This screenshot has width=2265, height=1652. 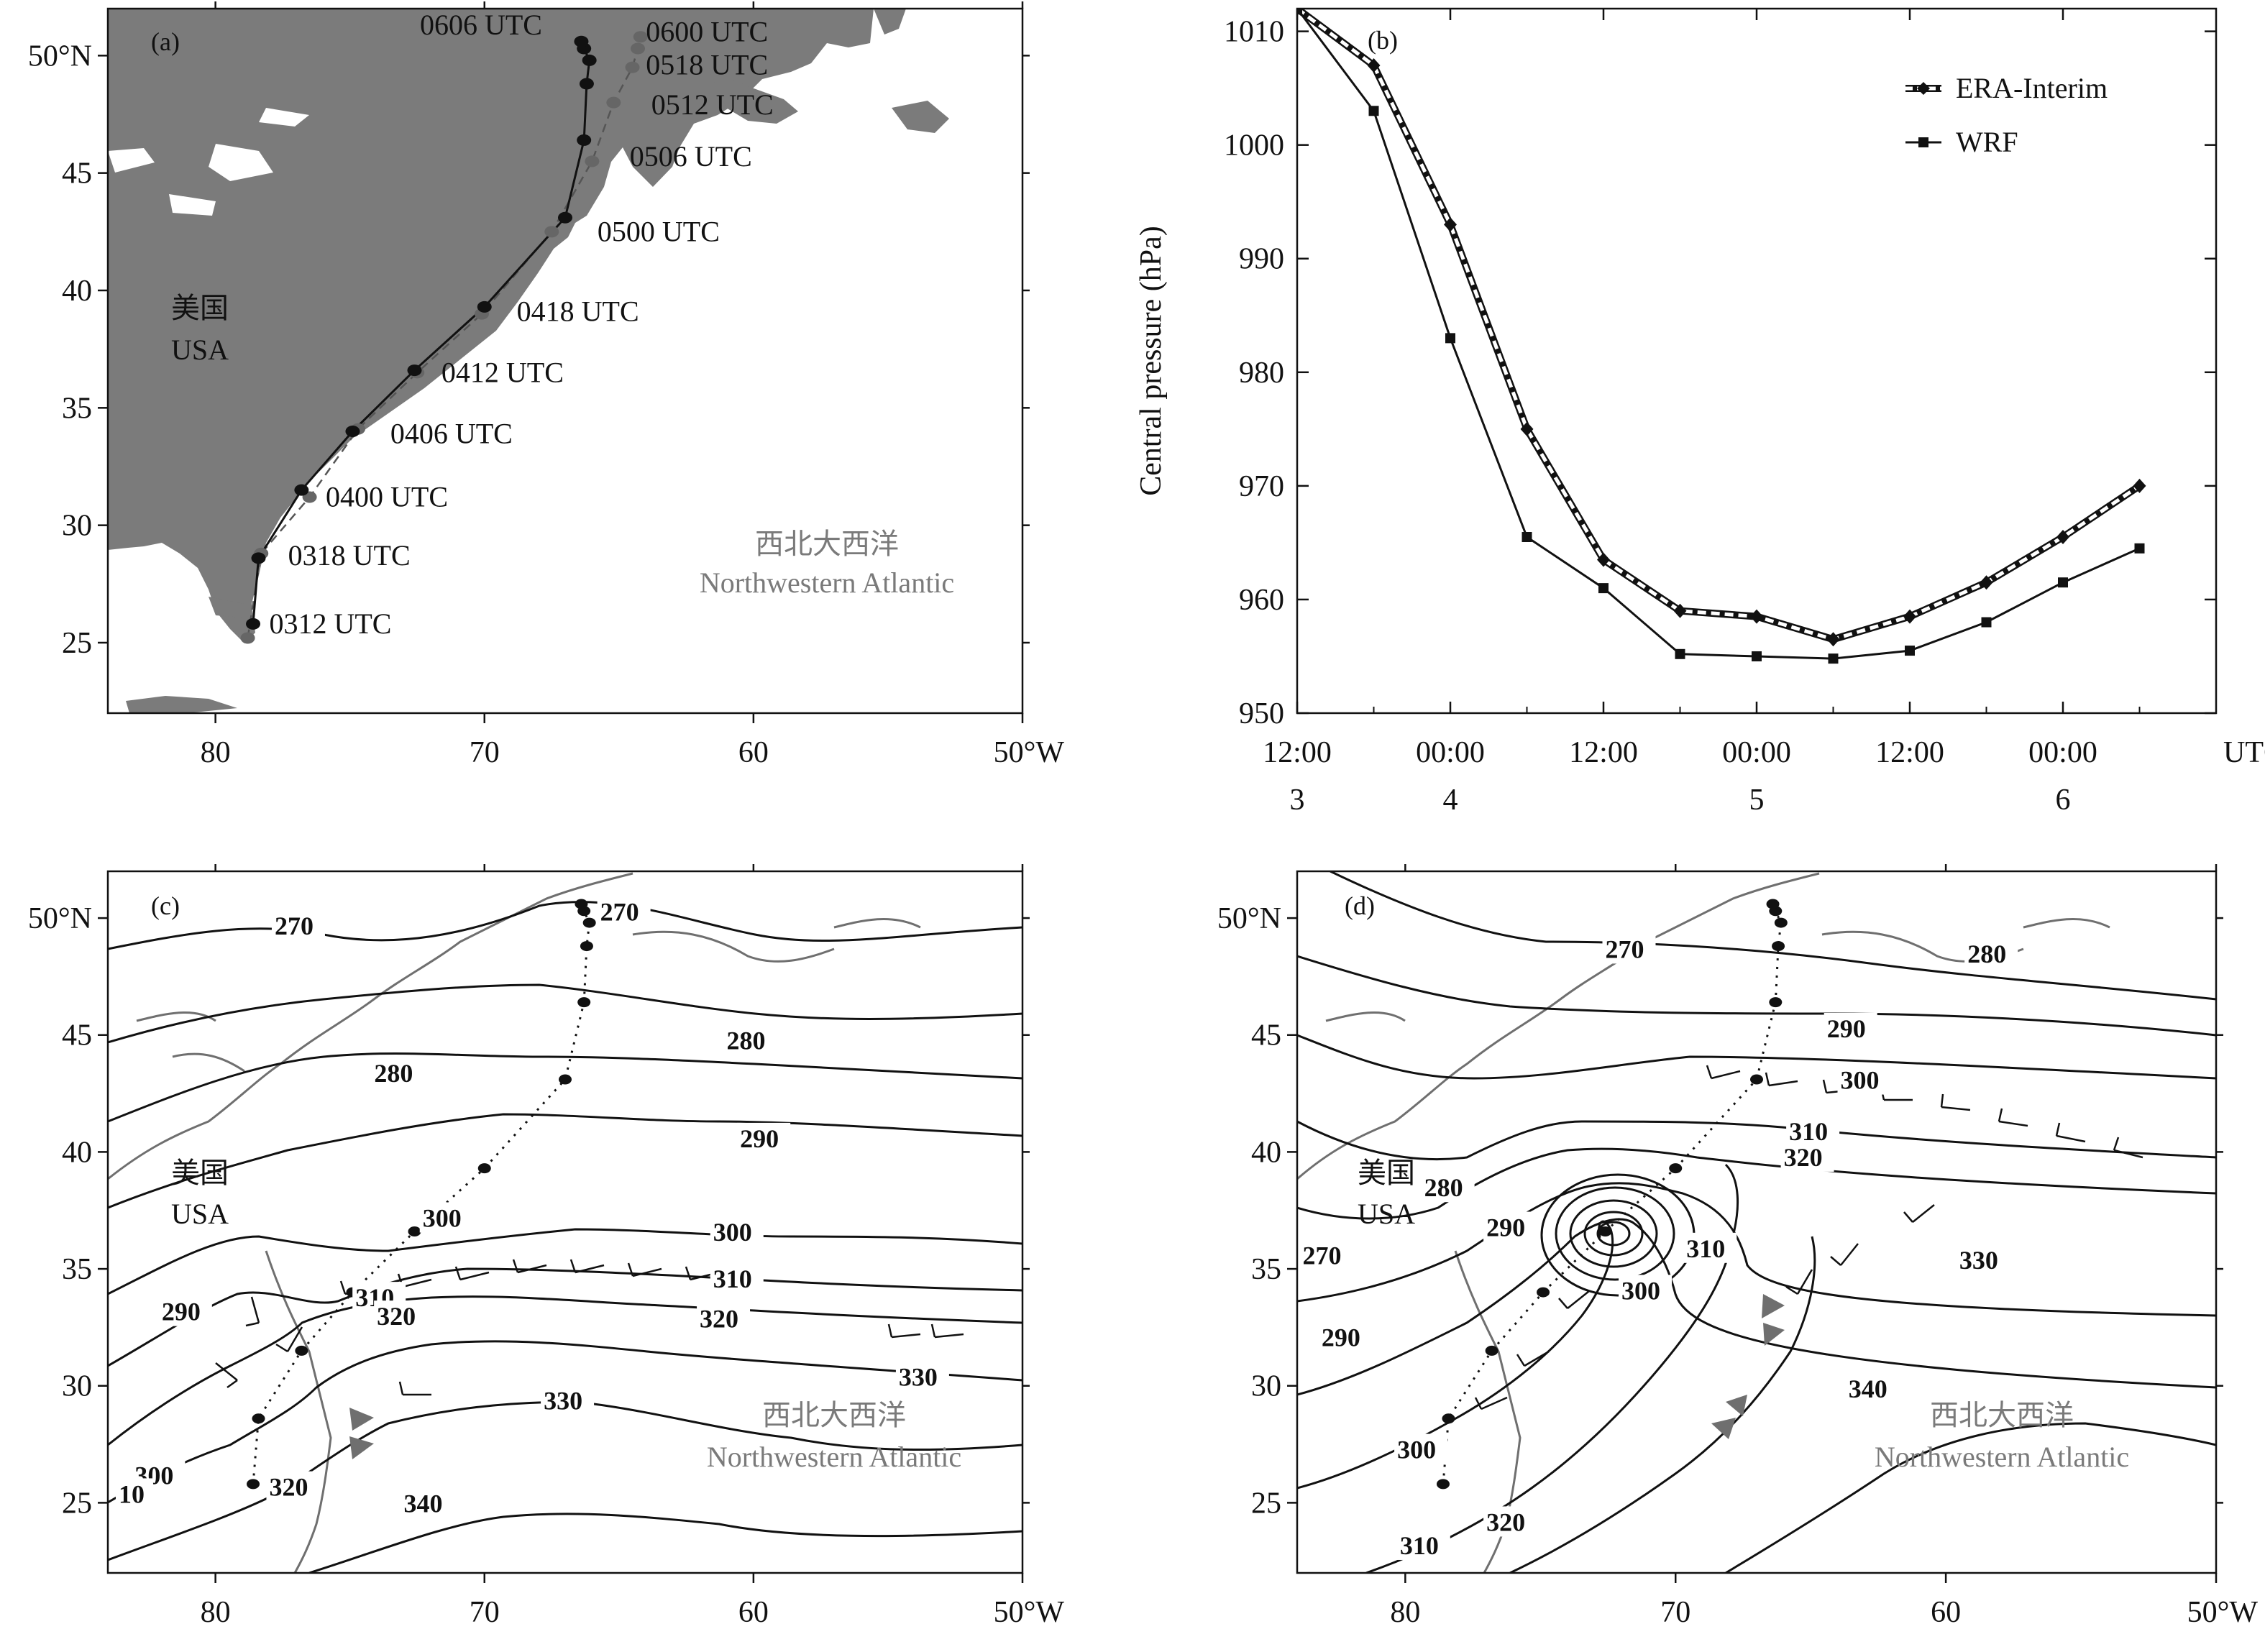 What do you see at coordinates (1266, 1269) in the screenshot?
I see `panel-d-ytick-label: 35` at bounding box center [1266, 1269].